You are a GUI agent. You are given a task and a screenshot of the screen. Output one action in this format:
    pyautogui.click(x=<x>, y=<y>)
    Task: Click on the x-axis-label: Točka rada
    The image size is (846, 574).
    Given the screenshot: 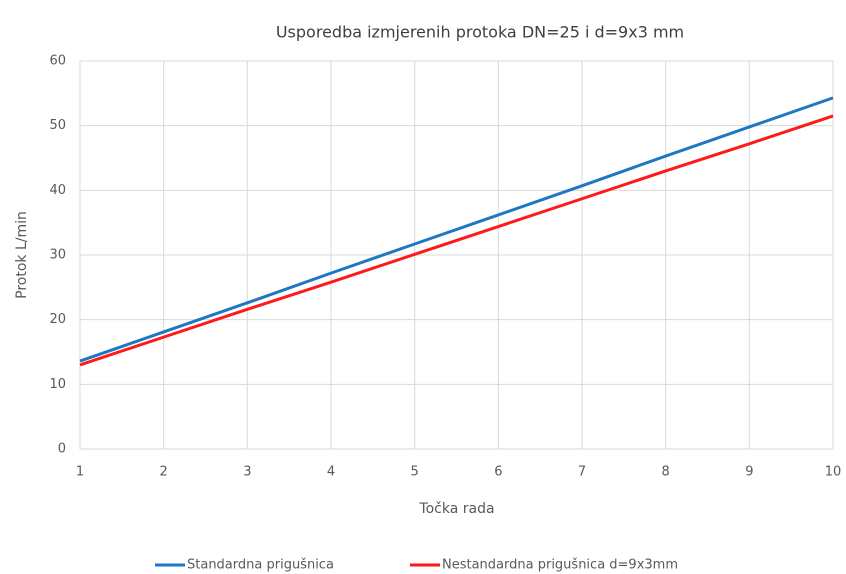 What is the action you would take?
    pyautogui.click(x=456, y=509)
    